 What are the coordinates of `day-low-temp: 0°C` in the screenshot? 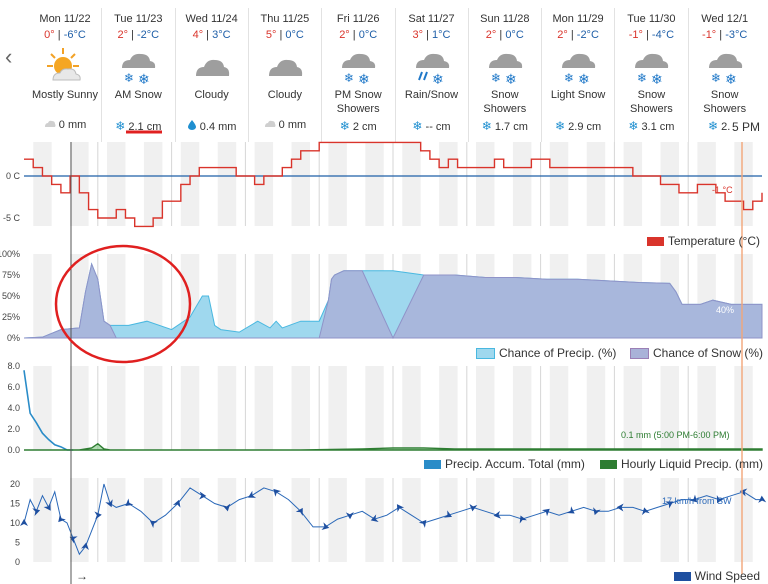 It's located at (294, 35).